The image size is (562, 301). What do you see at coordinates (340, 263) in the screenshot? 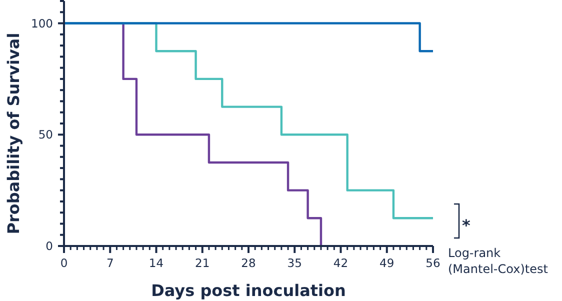
I see `x-tick-label: 42` at bounding box center [340, 263].